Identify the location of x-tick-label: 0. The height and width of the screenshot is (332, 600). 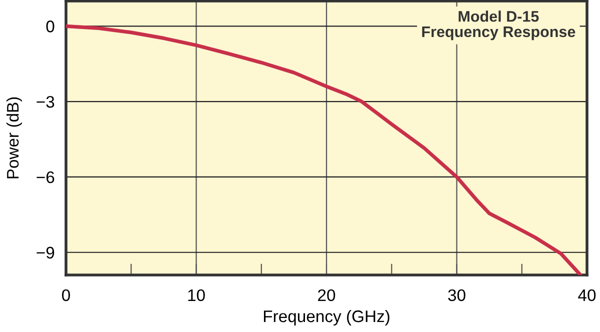
(66, 295).